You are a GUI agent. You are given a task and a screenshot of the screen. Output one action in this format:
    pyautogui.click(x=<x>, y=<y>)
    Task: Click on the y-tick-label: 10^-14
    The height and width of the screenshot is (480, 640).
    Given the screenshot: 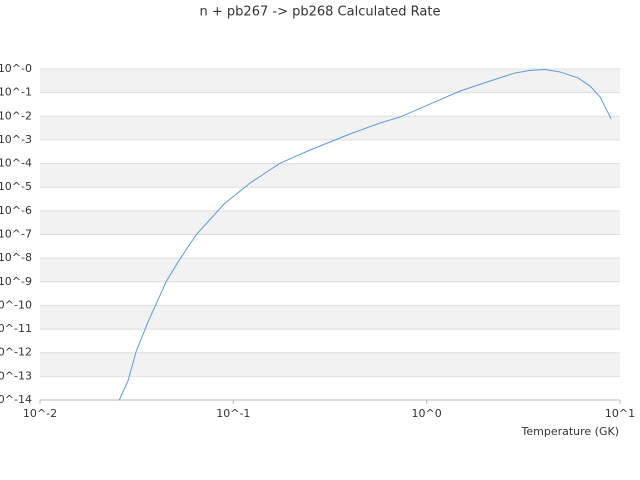 What is the action you would take?
    pyautogui.click(x=16, y=399)
    